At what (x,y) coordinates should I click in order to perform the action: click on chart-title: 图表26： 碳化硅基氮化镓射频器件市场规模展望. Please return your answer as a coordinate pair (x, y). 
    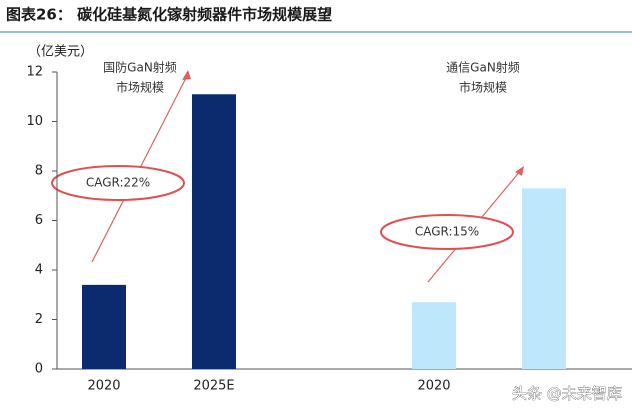
    Looking at the image, I should click on (169, 15).